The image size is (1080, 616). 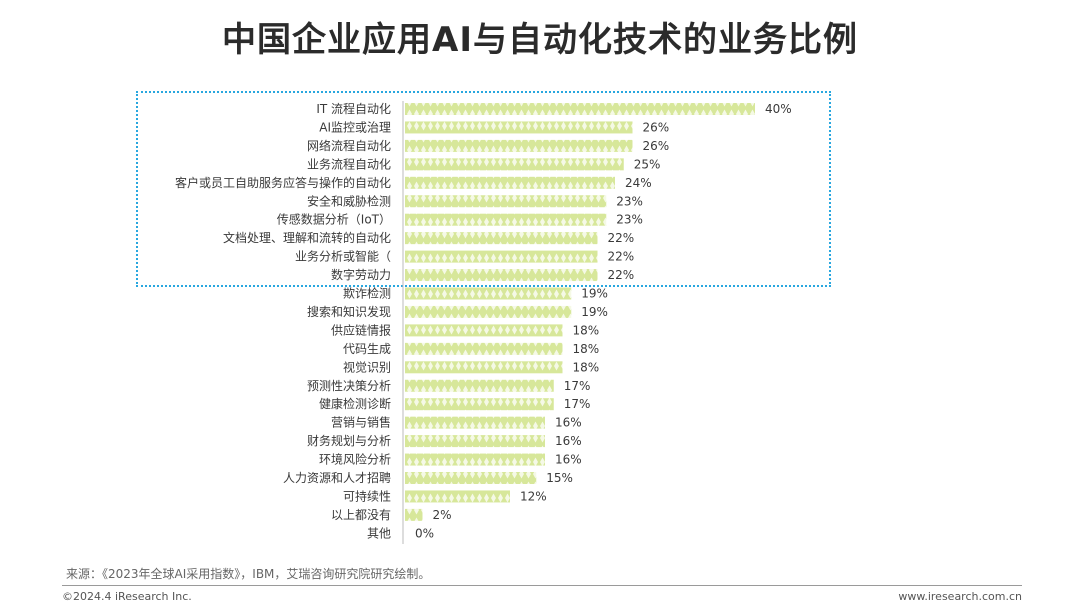 What do you see at coordinates (349, 163) in the screenshot?
I see `category-label: 业务流程自动化` at bounding box center [349, 163].